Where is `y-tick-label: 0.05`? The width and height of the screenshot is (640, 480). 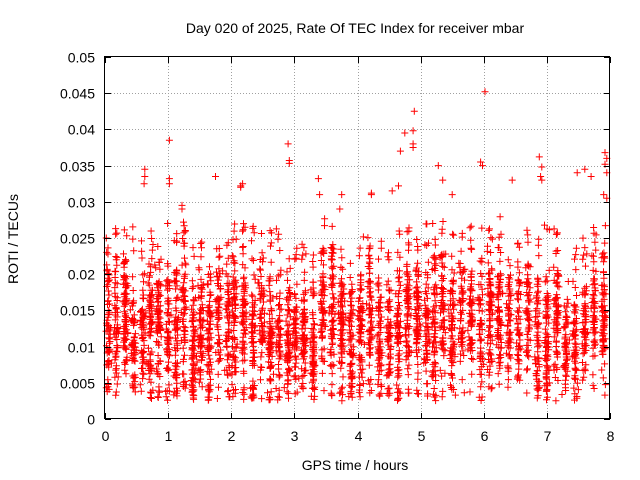
y-tick-label: 0.05 is located at coordinates (81, 58).